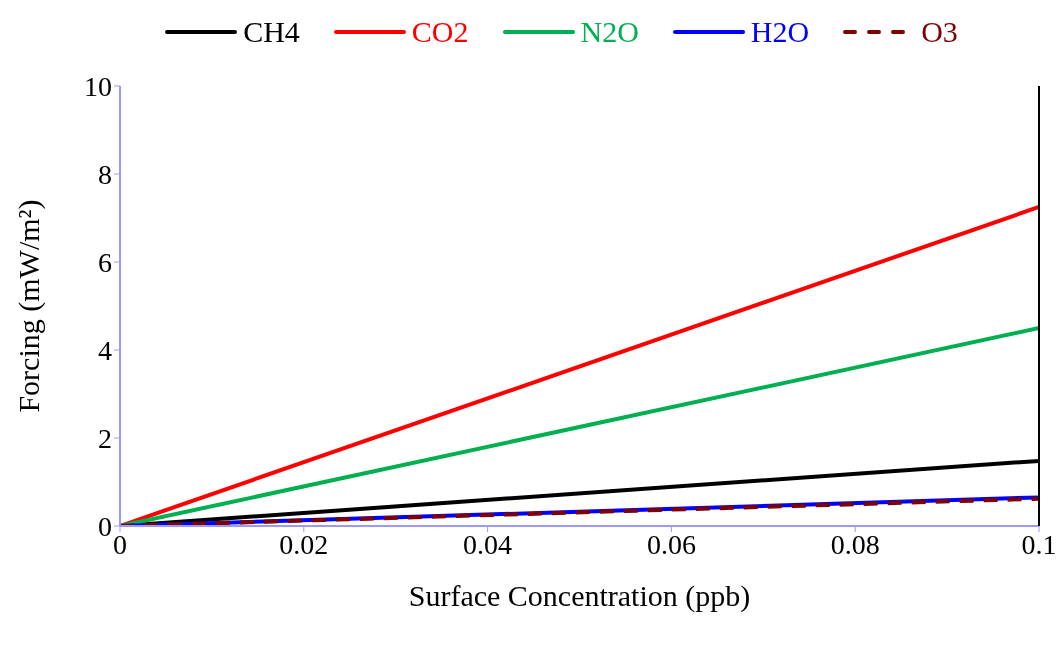  I want to click on y-axis-title: Forcing (mW/m²), so click(28, 306).